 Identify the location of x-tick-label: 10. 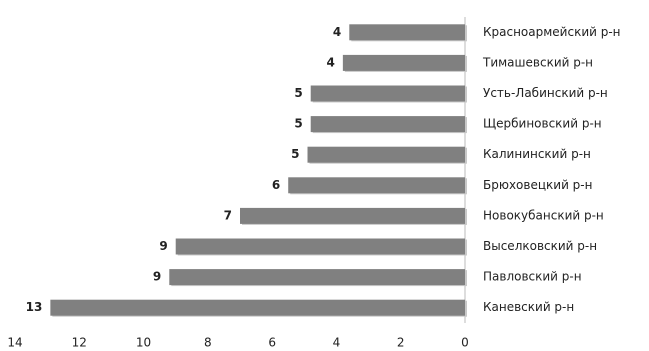
(143, 343).